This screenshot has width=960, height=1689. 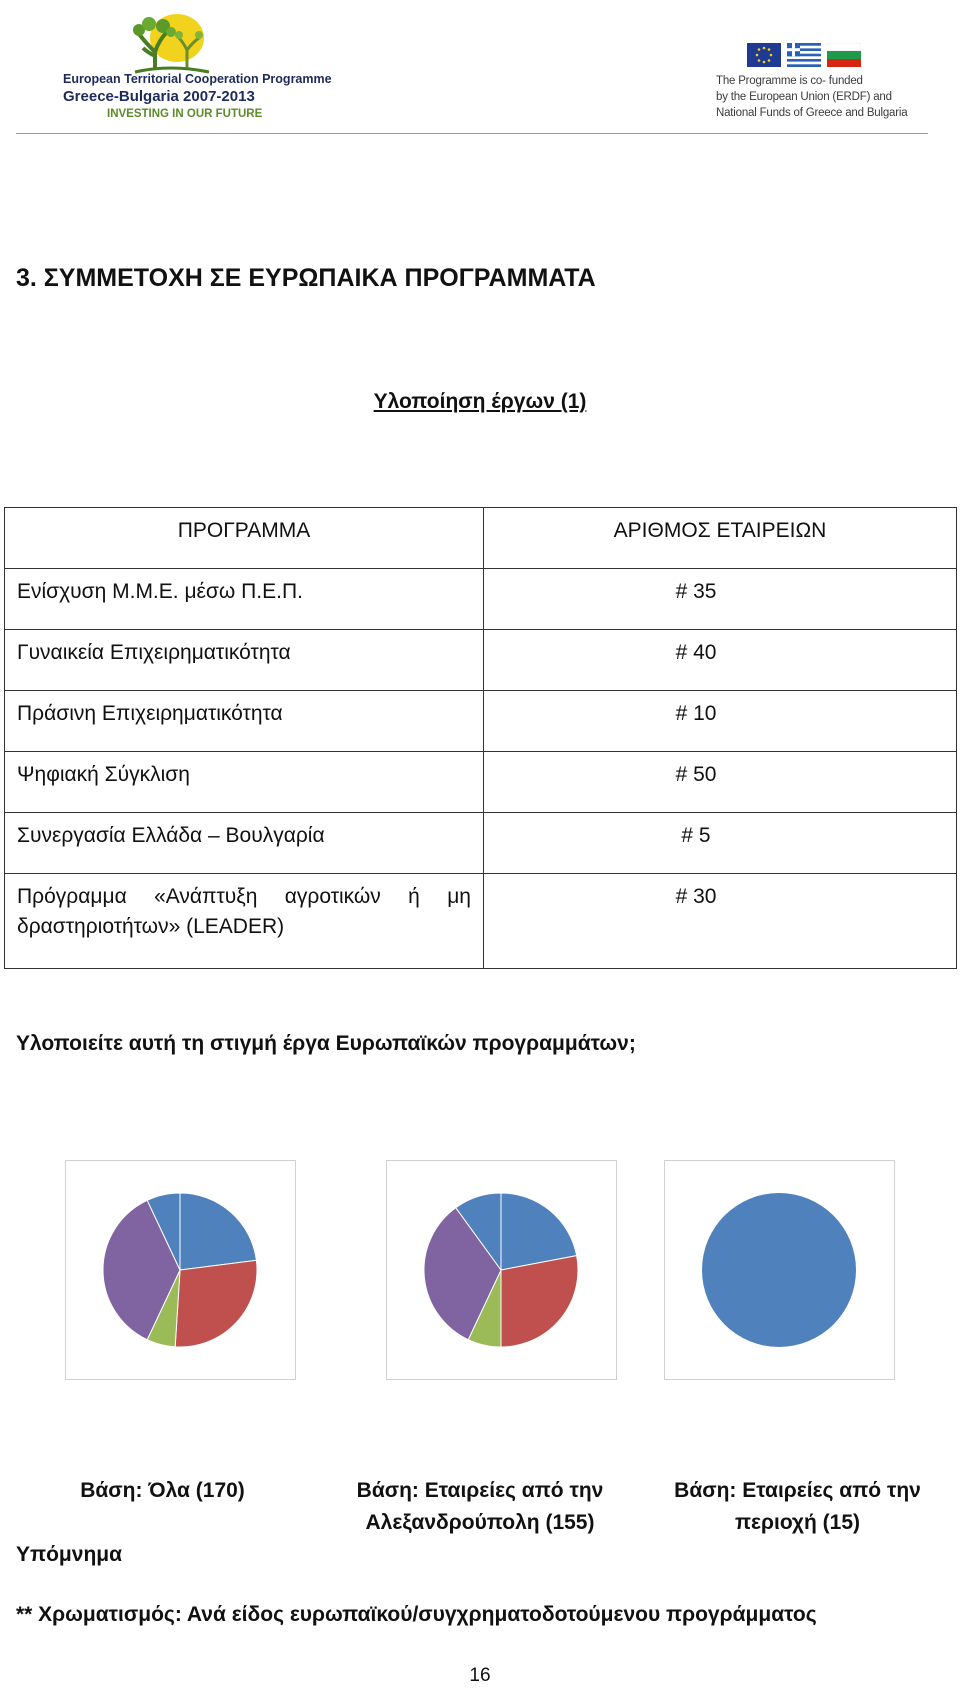 I want to click on companies-cell: # 35, so click(x=720, y=599).